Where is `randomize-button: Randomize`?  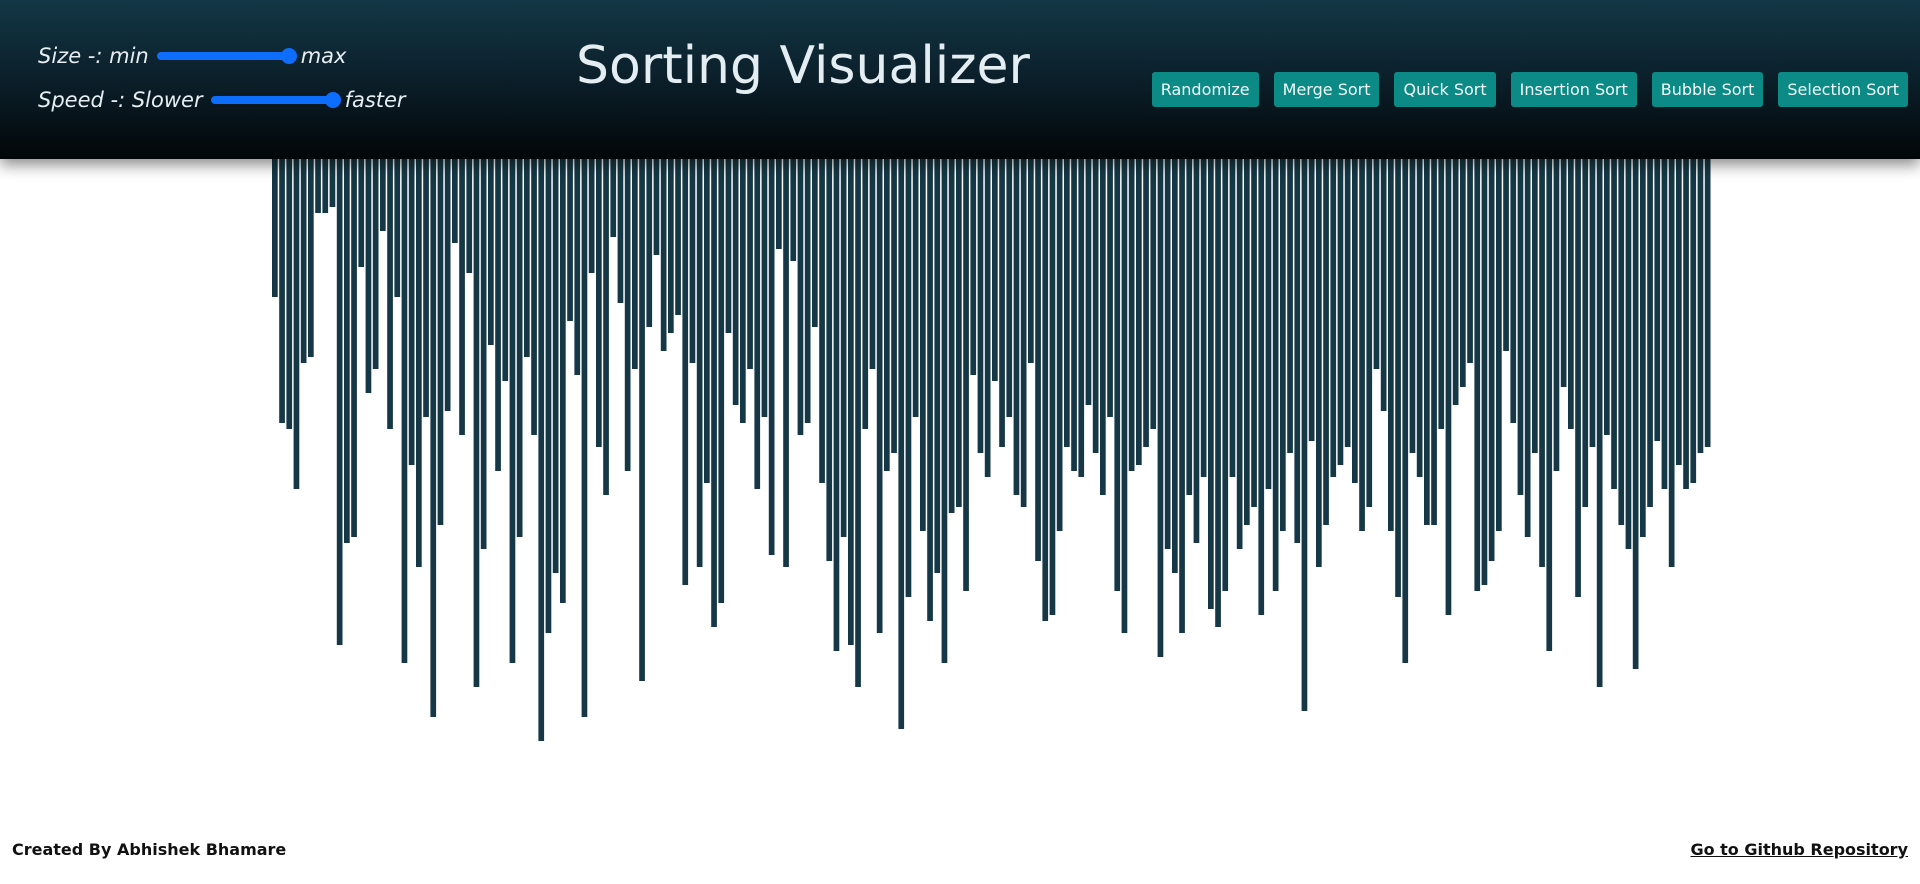 randomize-button: Randomize is located at coordinates (1205, 89).